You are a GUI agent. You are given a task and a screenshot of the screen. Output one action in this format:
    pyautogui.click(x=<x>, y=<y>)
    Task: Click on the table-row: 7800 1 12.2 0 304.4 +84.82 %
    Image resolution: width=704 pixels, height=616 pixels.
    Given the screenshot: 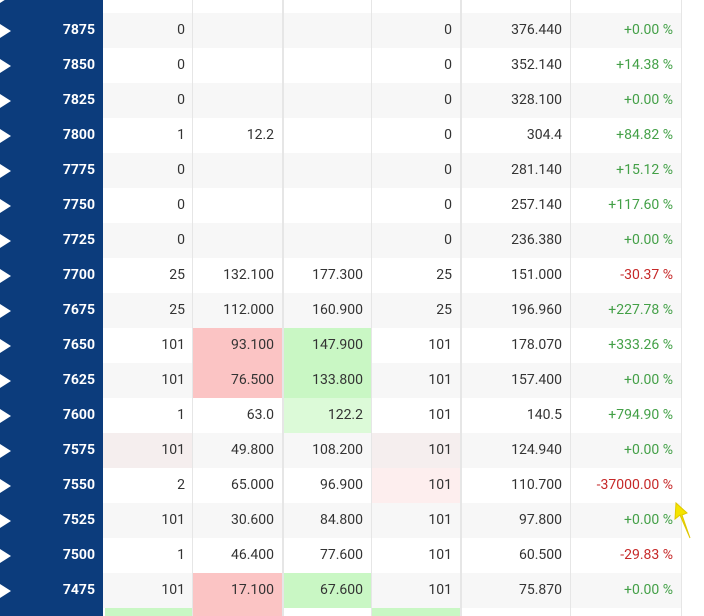 What is the action you would take?
    pyautogui.click(x=340, y=135)
    